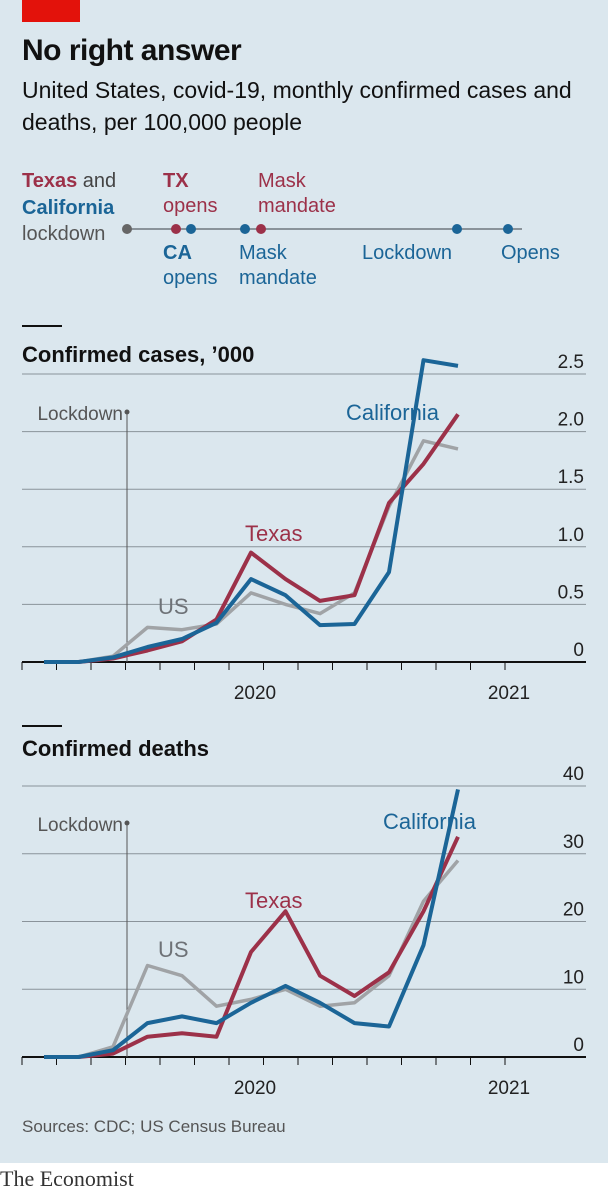 The width and height of the screenshot is (608, 1195). What do you see at coordinates (176, 229) in the screenshot?
I see `timeline-dot-tx-opens` at bounding box center [176, 229].